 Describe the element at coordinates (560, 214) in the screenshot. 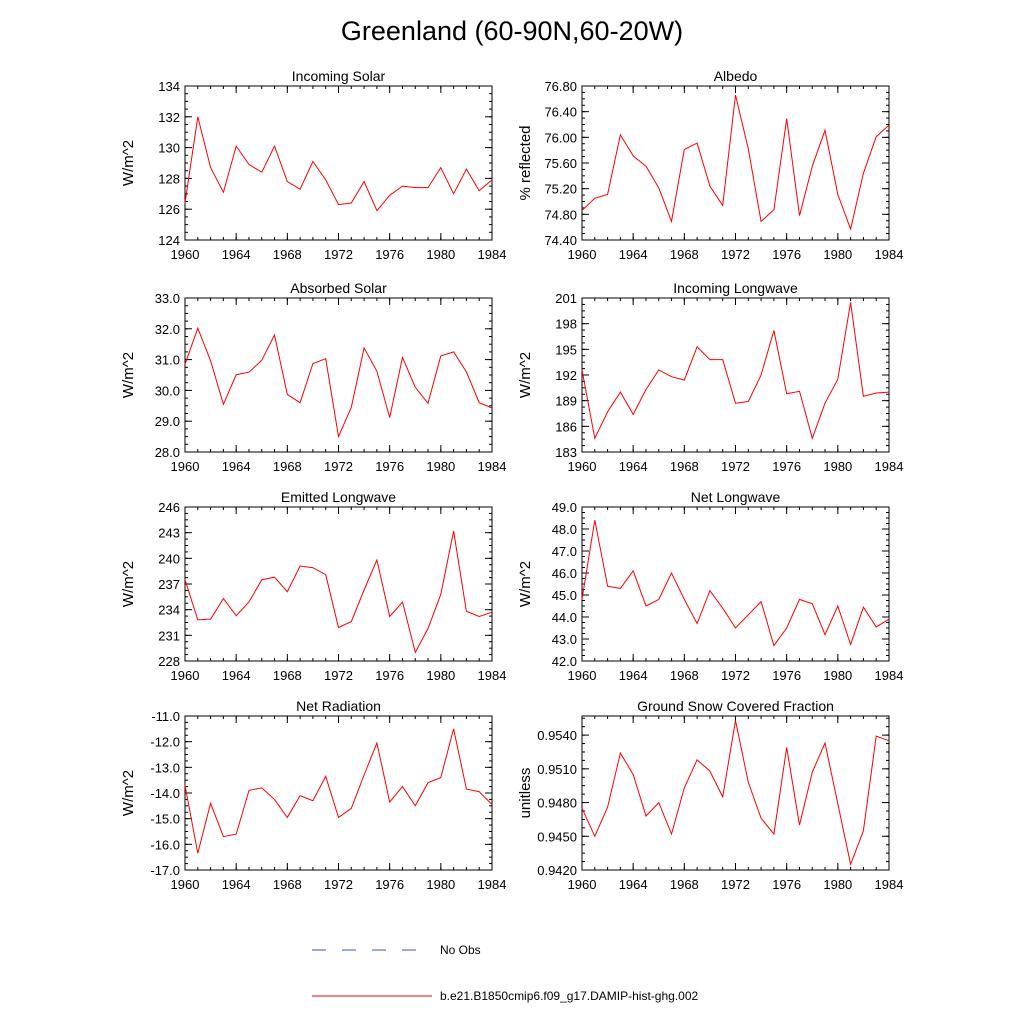

I see `y-tick-label: 74.80` at that location.